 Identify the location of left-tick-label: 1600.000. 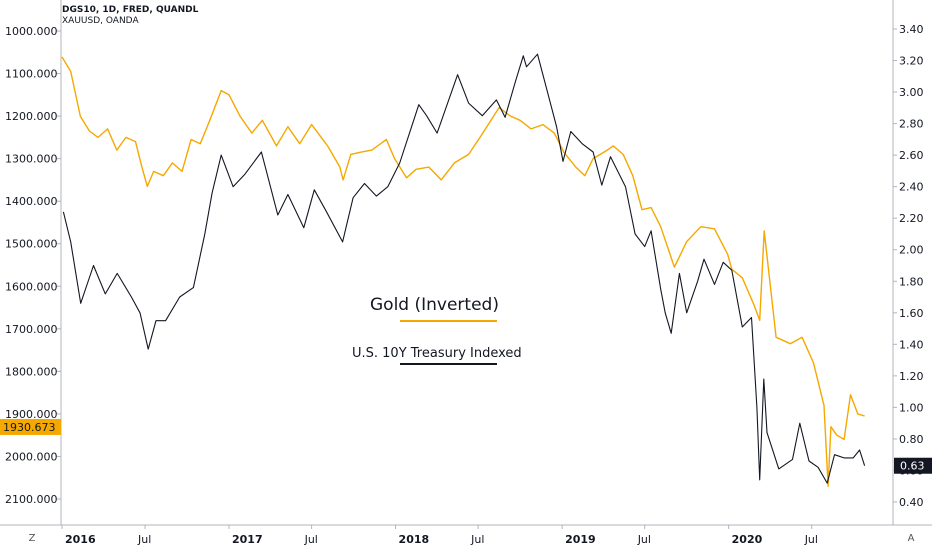
(31, 286).